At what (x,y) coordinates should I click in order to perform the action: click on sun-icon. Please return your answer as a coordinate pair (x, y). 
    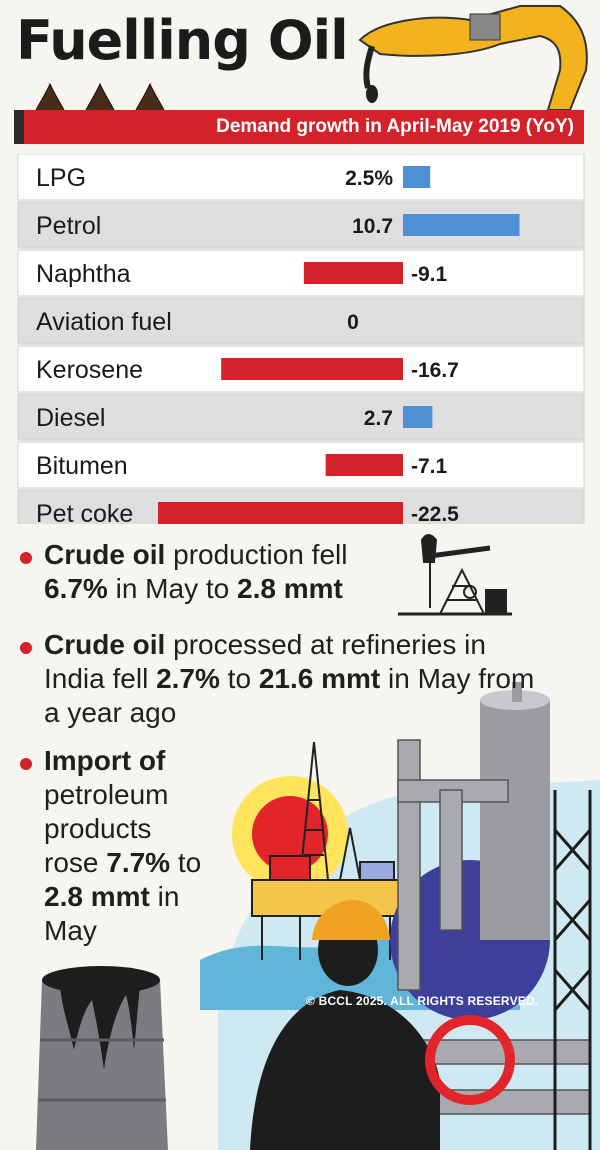
    Looking at the image, I should click on (290, 834).